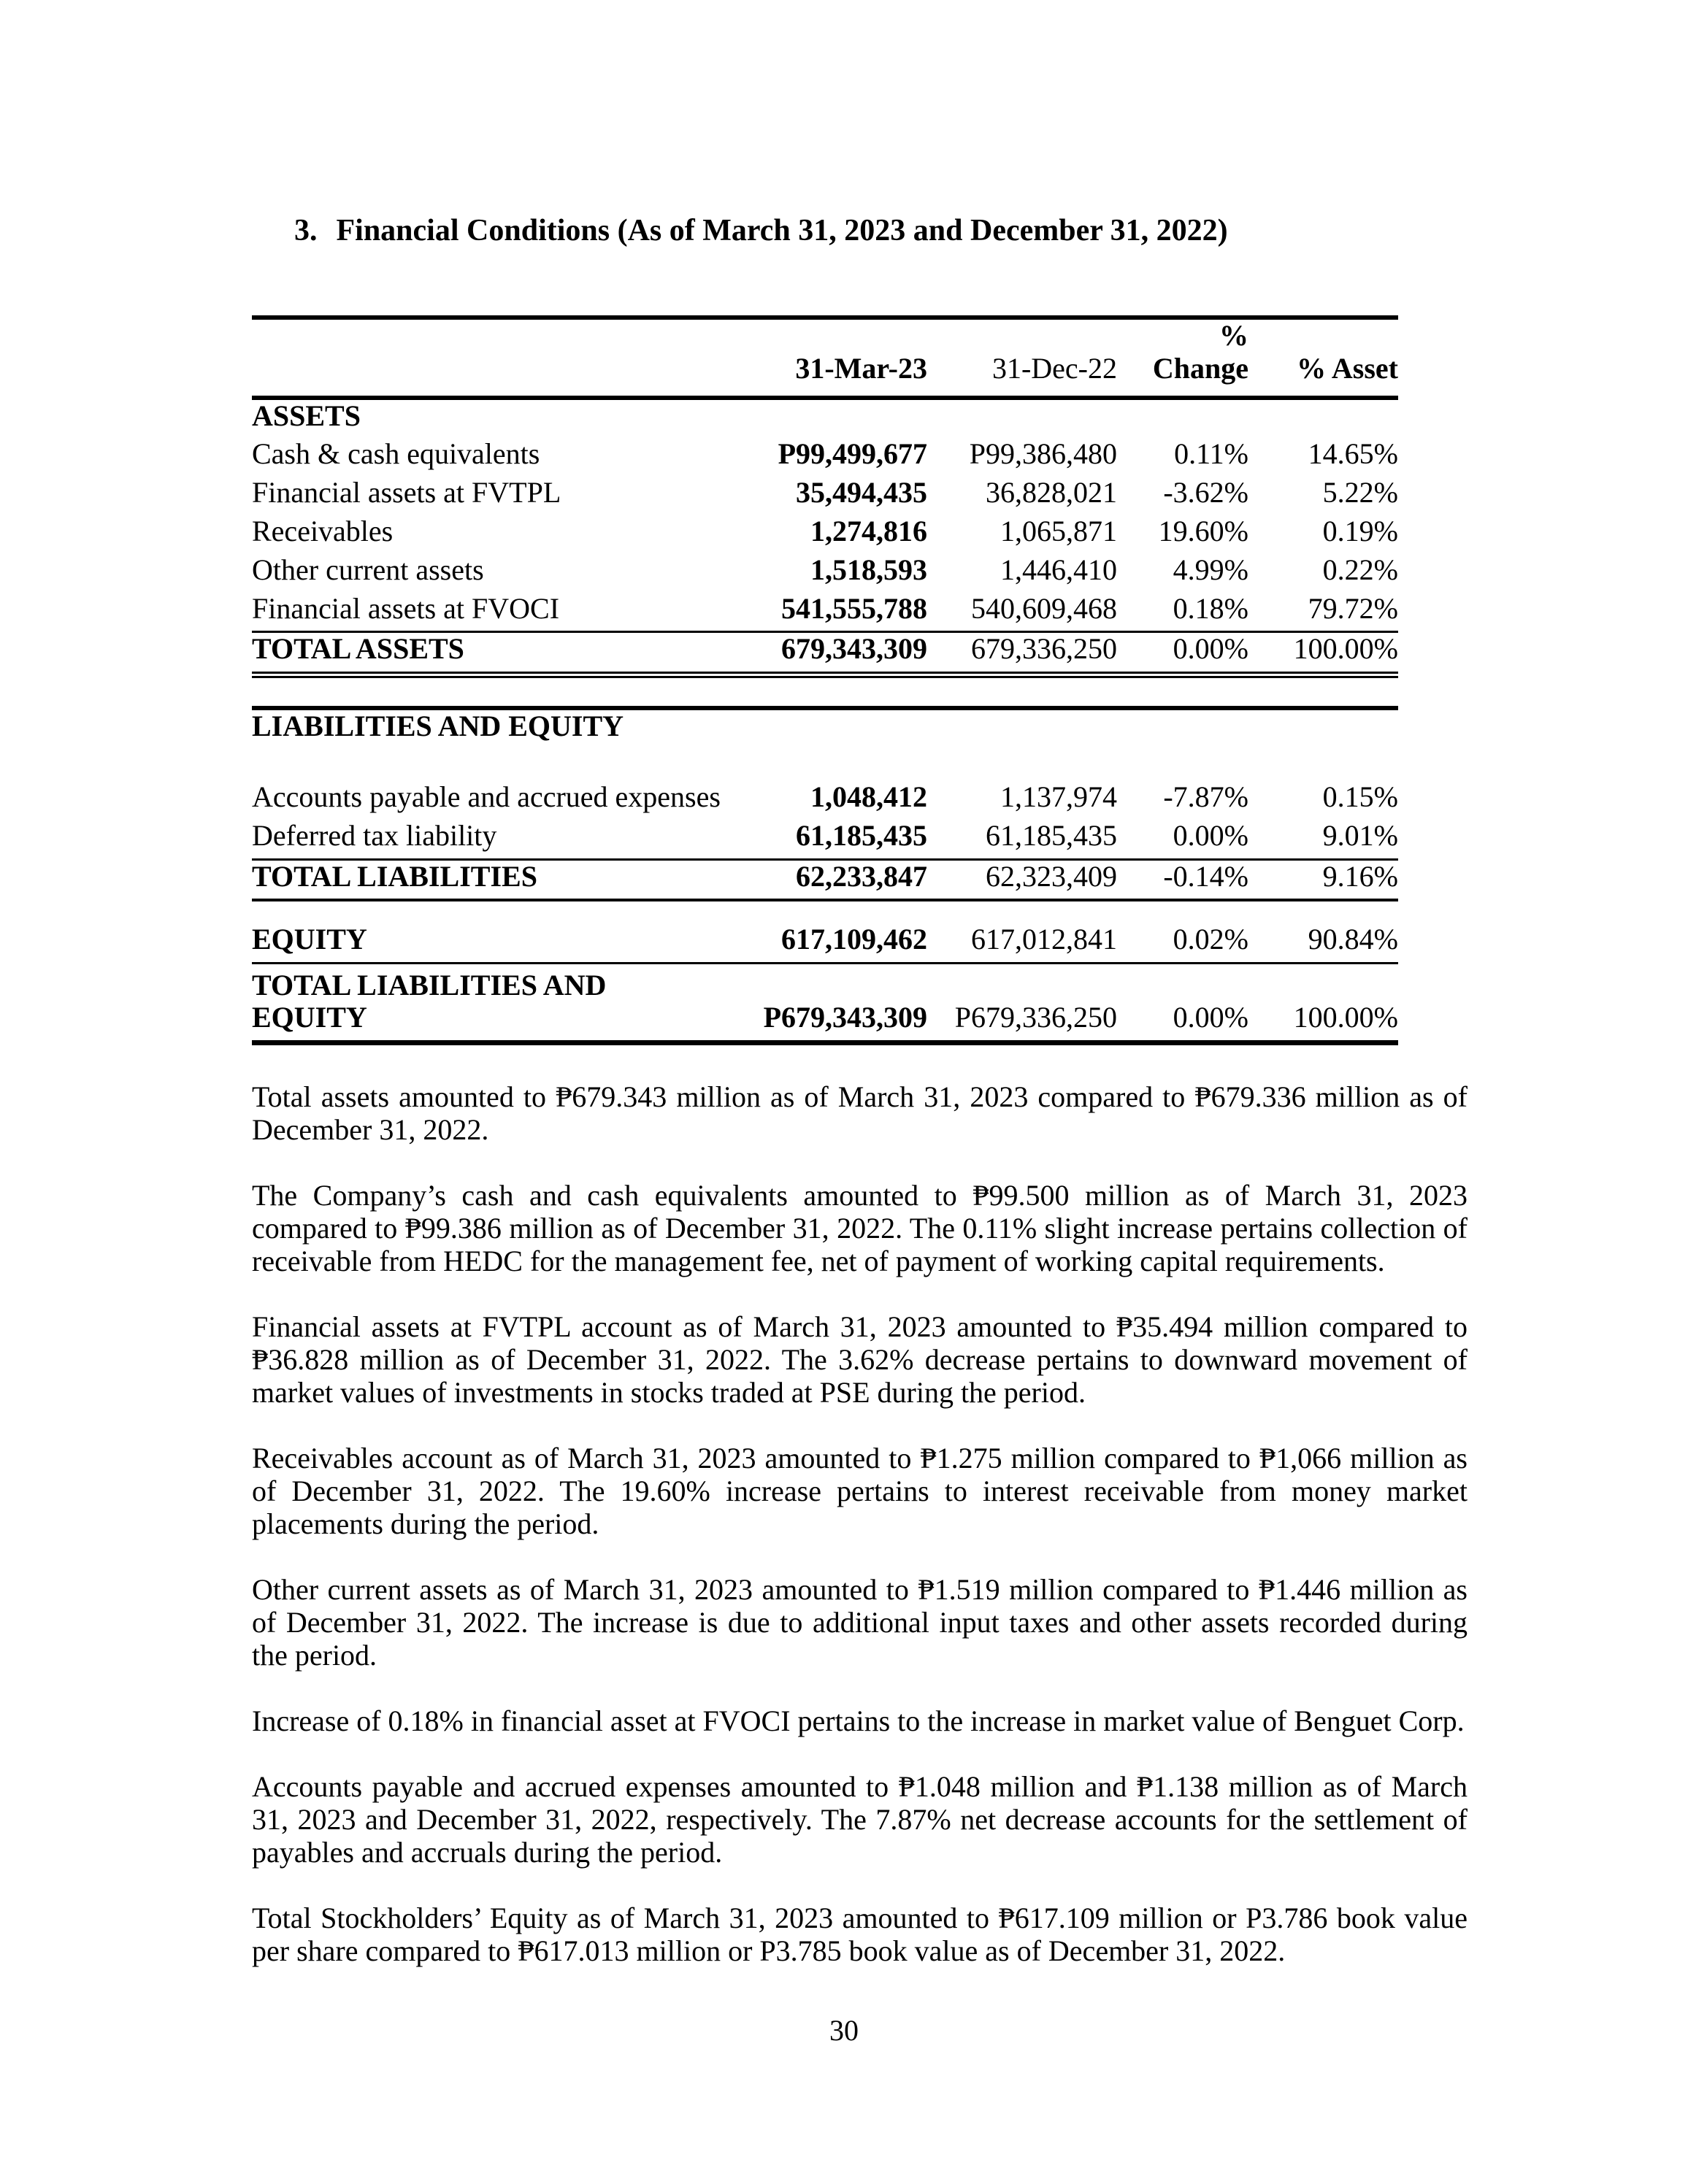 This screenshot has height=2184, width=1688. I want to click on value-dec-cell: 540,609,468, so click(1022, 613).